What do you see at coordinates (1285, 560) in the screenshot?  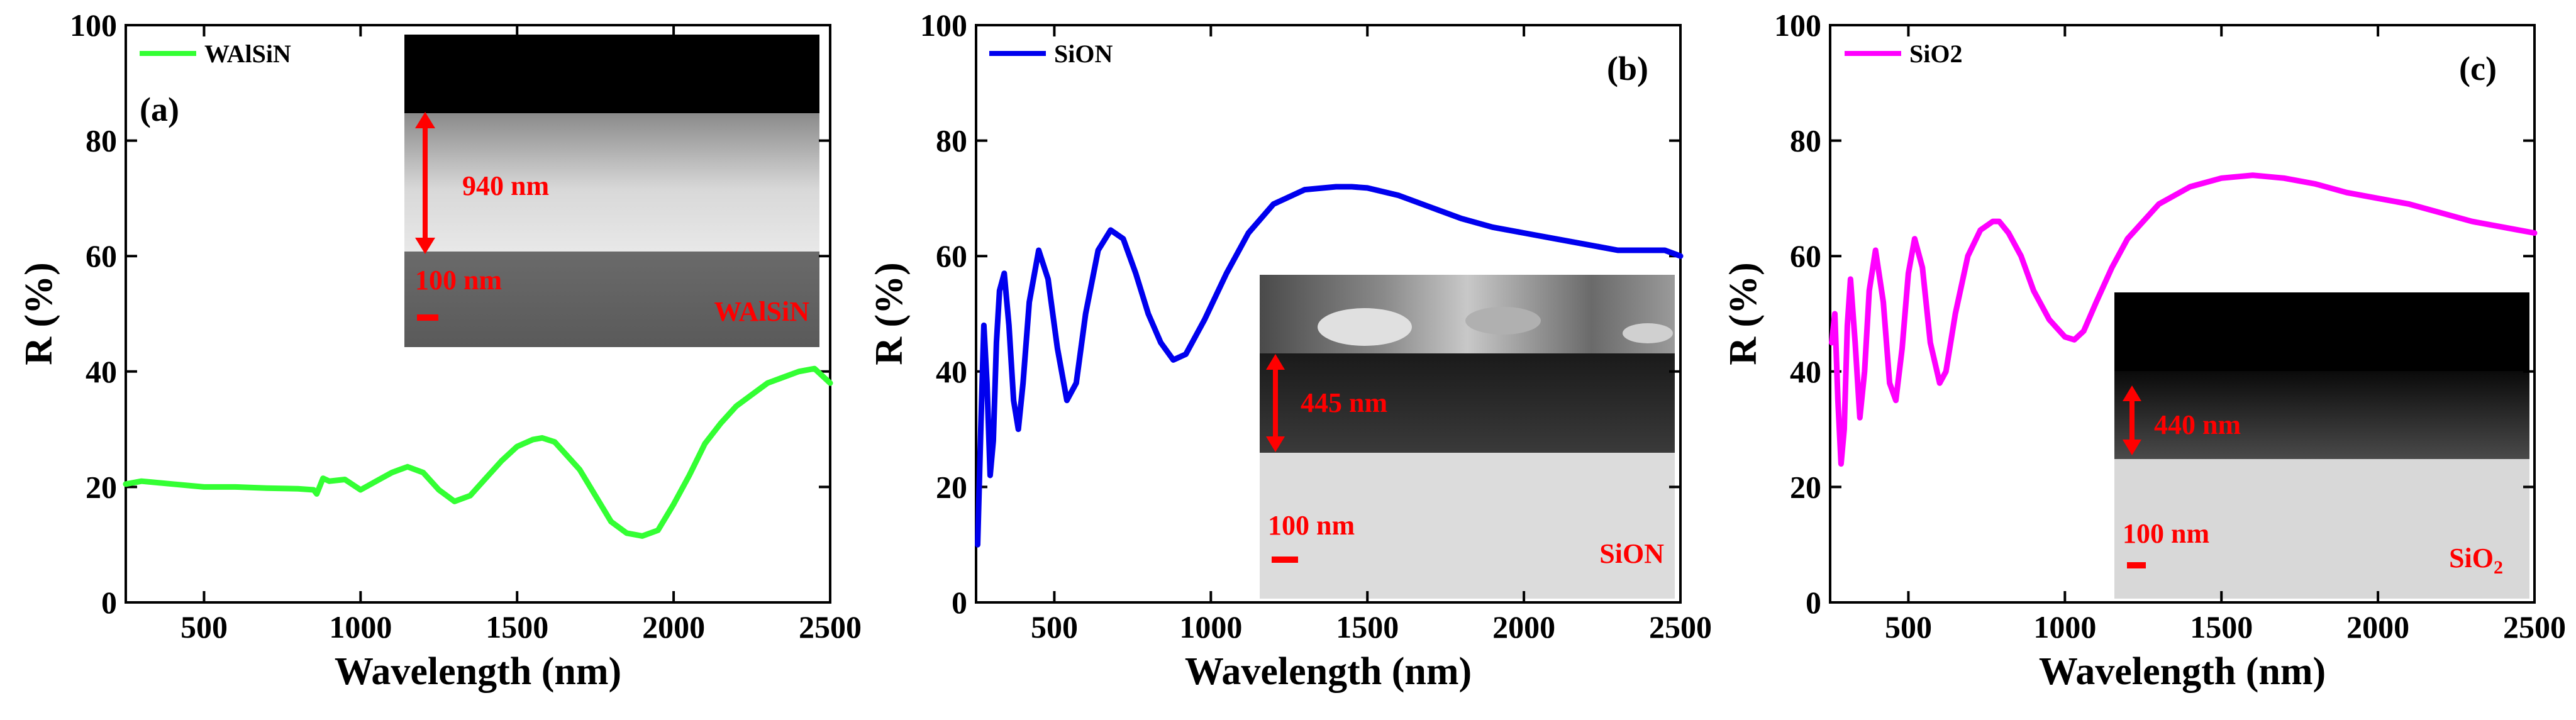 I see `inset-b-scale-bar` at bounding box center [1285, 560].